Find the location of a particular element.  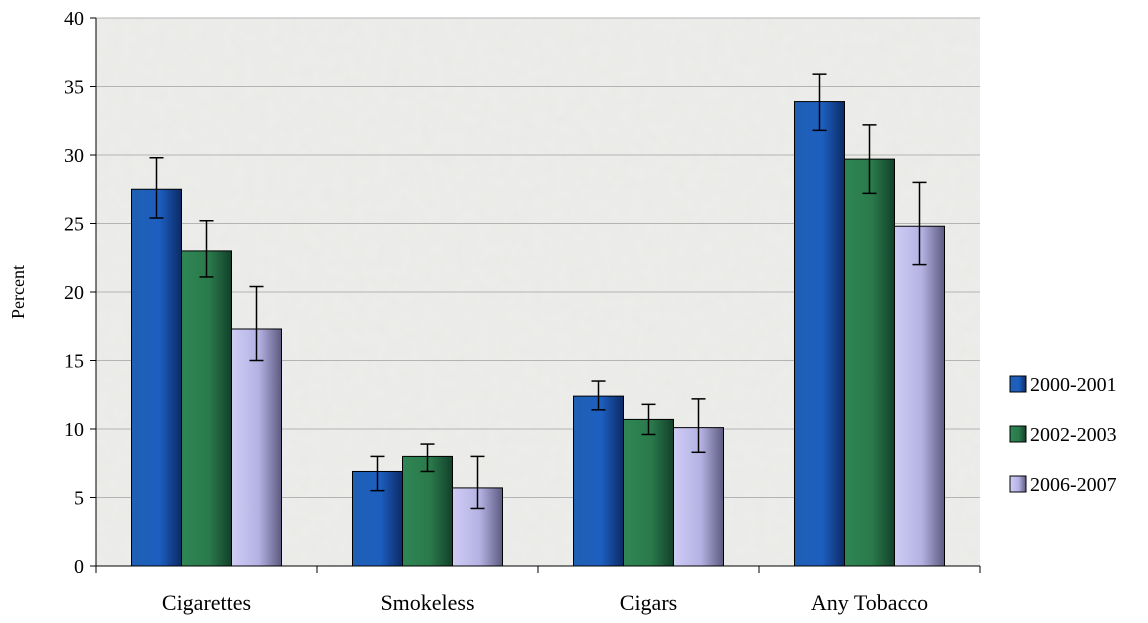

x-category-label: Smokeless is located at coordinates (427, 602).